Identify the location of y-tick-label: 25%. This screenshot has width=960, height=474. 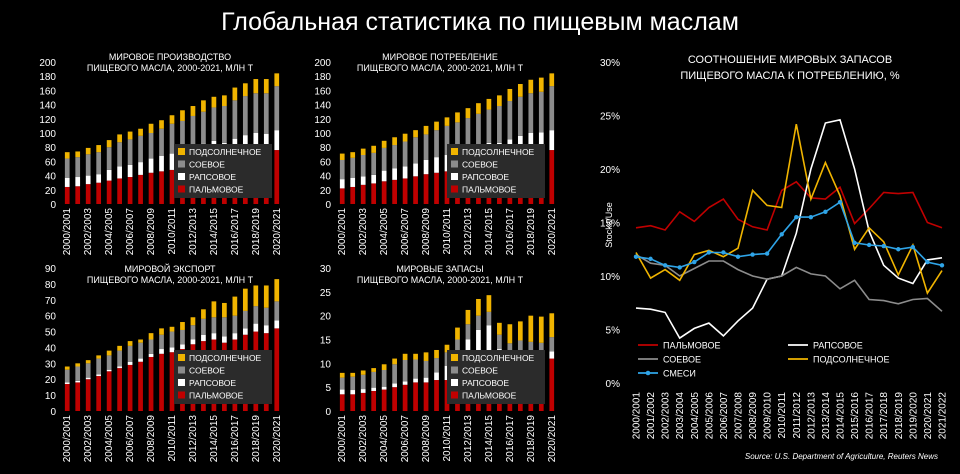
(610, 117).